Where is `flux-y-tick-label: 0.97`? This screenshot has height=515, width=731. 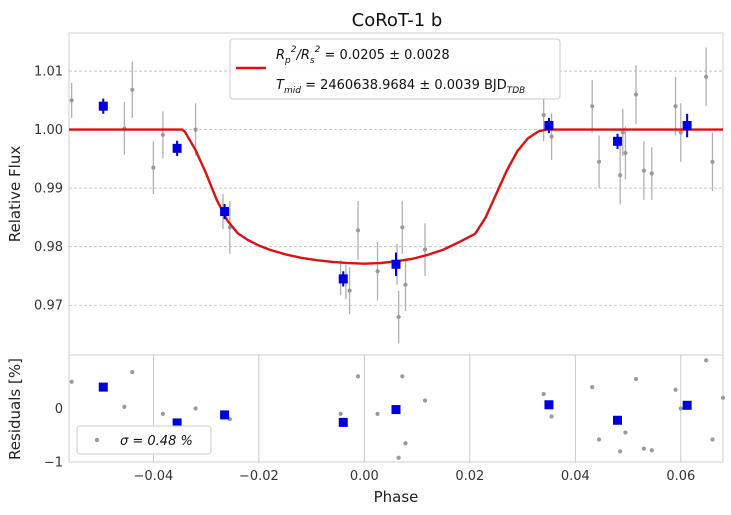 flux-y-tick-label: 0.97 is located at coordinates (48, 306).